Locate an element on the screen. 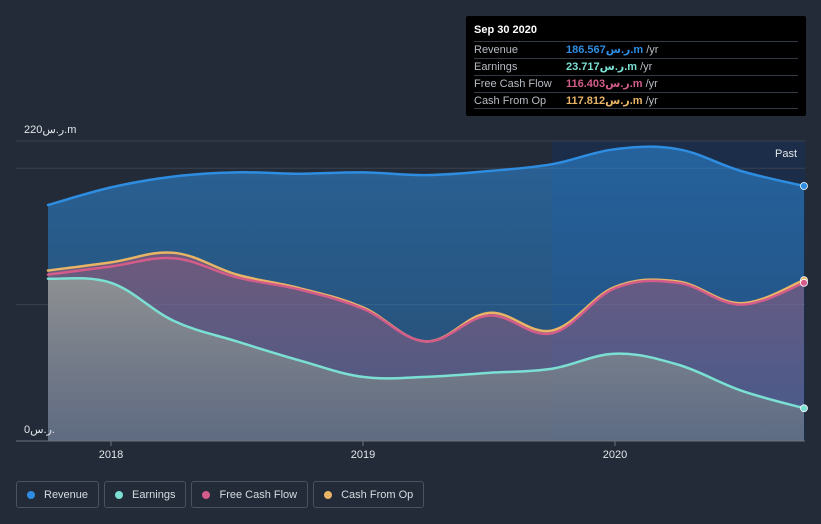  tooltip-row-revenue: Revenue 186.567ر.س.m /yr is located at coordinates (636, 49).